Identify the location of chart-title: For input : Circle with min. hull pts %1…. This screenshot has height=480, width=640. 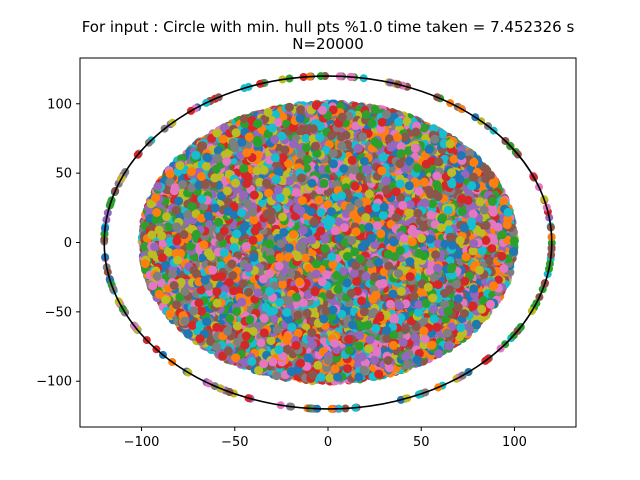
(328, 27).